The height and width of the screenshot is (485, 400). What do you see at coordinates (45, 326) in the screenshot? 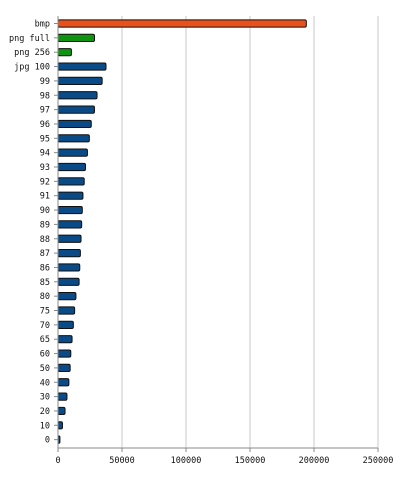
I see `category-label: 70` at bounding box center [45, 326].